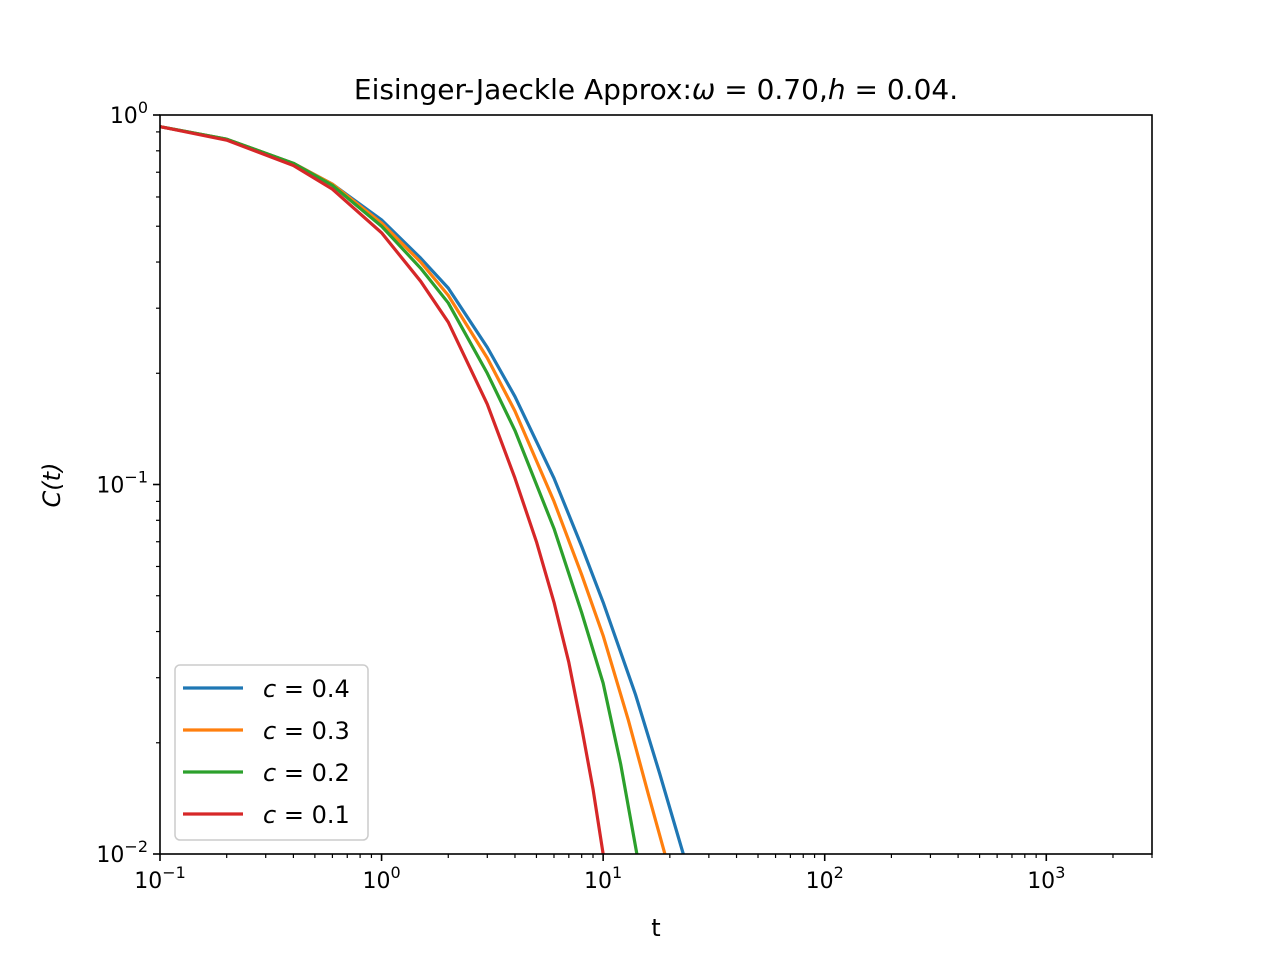 The image size is (1280, 960). Describe the element at coordinates (603, 878) in the screenshot. I see `x-tick-label: 10¹` at that location.